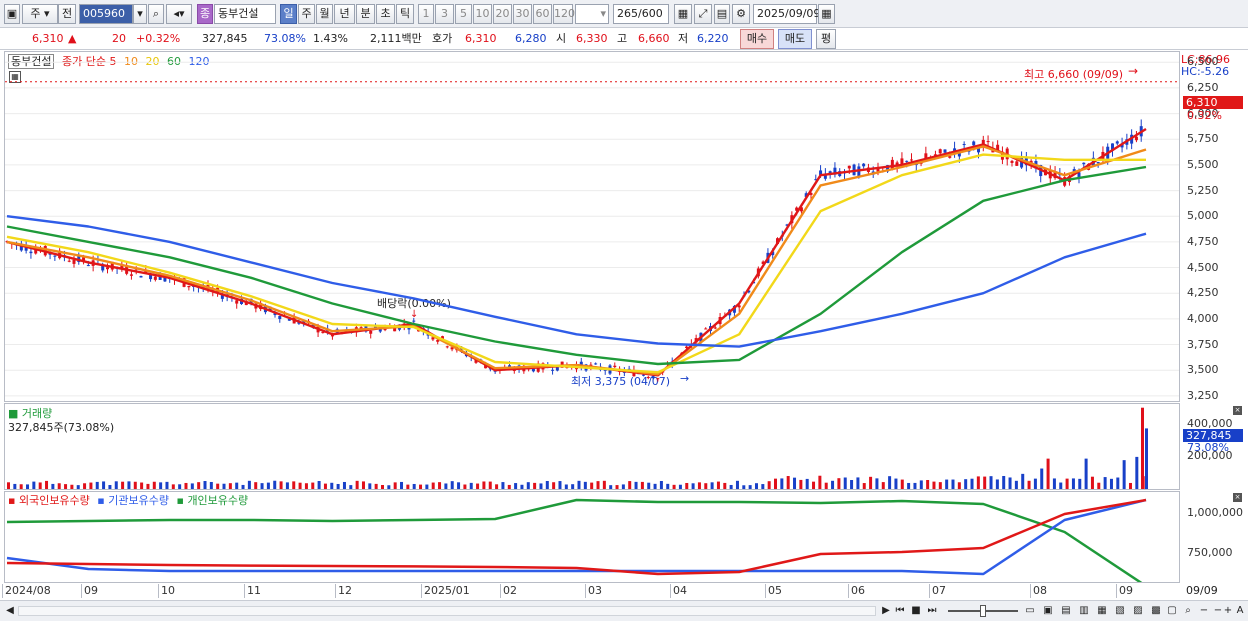  Describe the element at coordinates (722, 14) in the screenshot. I see `save-icon: ▤` at that location.